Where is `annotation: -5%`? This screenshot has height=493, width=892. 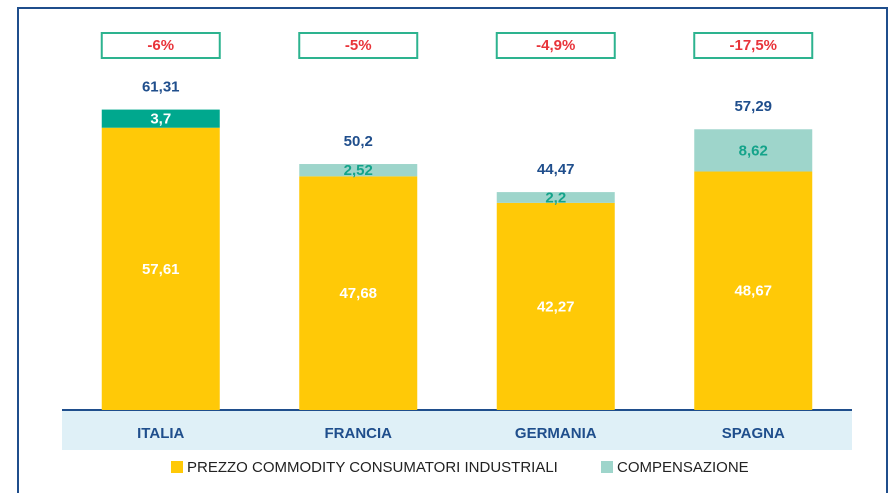 annotation: -5% is located at coordinates (358, 45).